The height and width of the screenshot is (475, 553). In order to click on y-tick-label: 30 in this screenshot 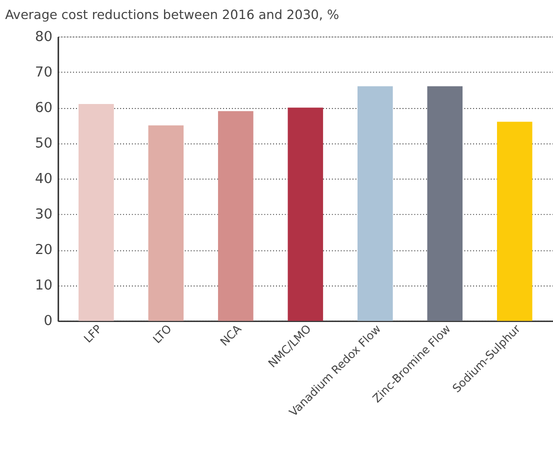, I will do `click(43, 214)`.